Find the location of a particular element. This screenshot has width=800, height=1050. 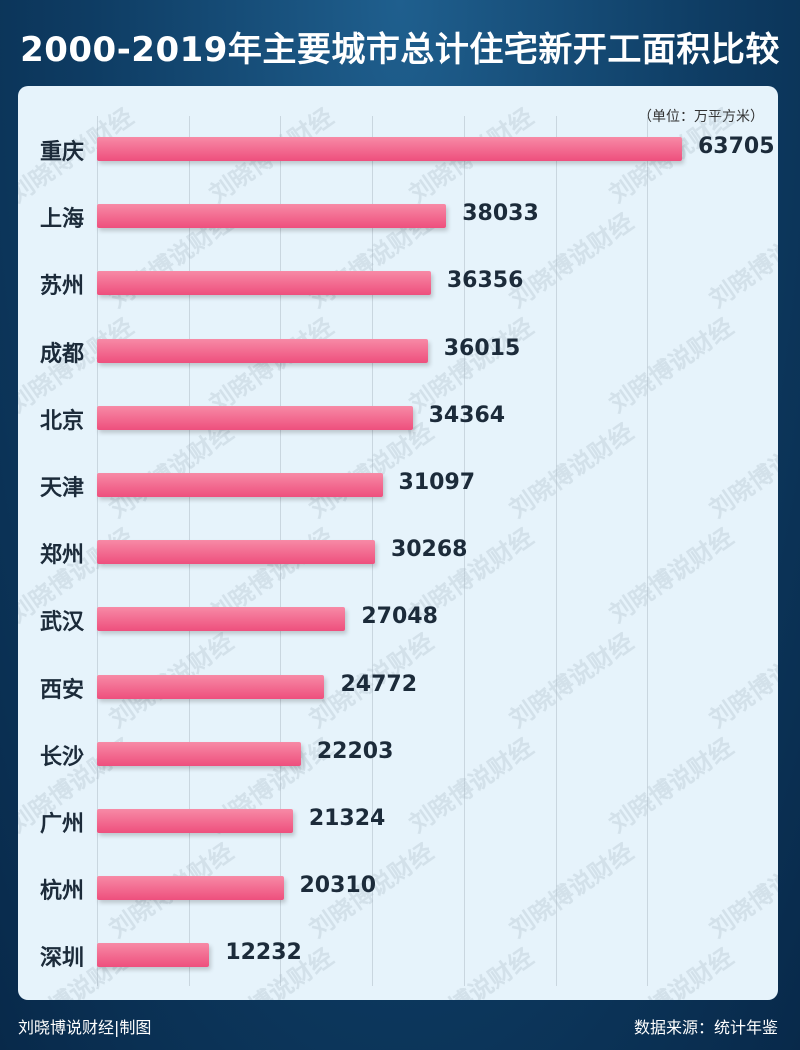

category-label: 成都 is located at coordinates (61, 354).